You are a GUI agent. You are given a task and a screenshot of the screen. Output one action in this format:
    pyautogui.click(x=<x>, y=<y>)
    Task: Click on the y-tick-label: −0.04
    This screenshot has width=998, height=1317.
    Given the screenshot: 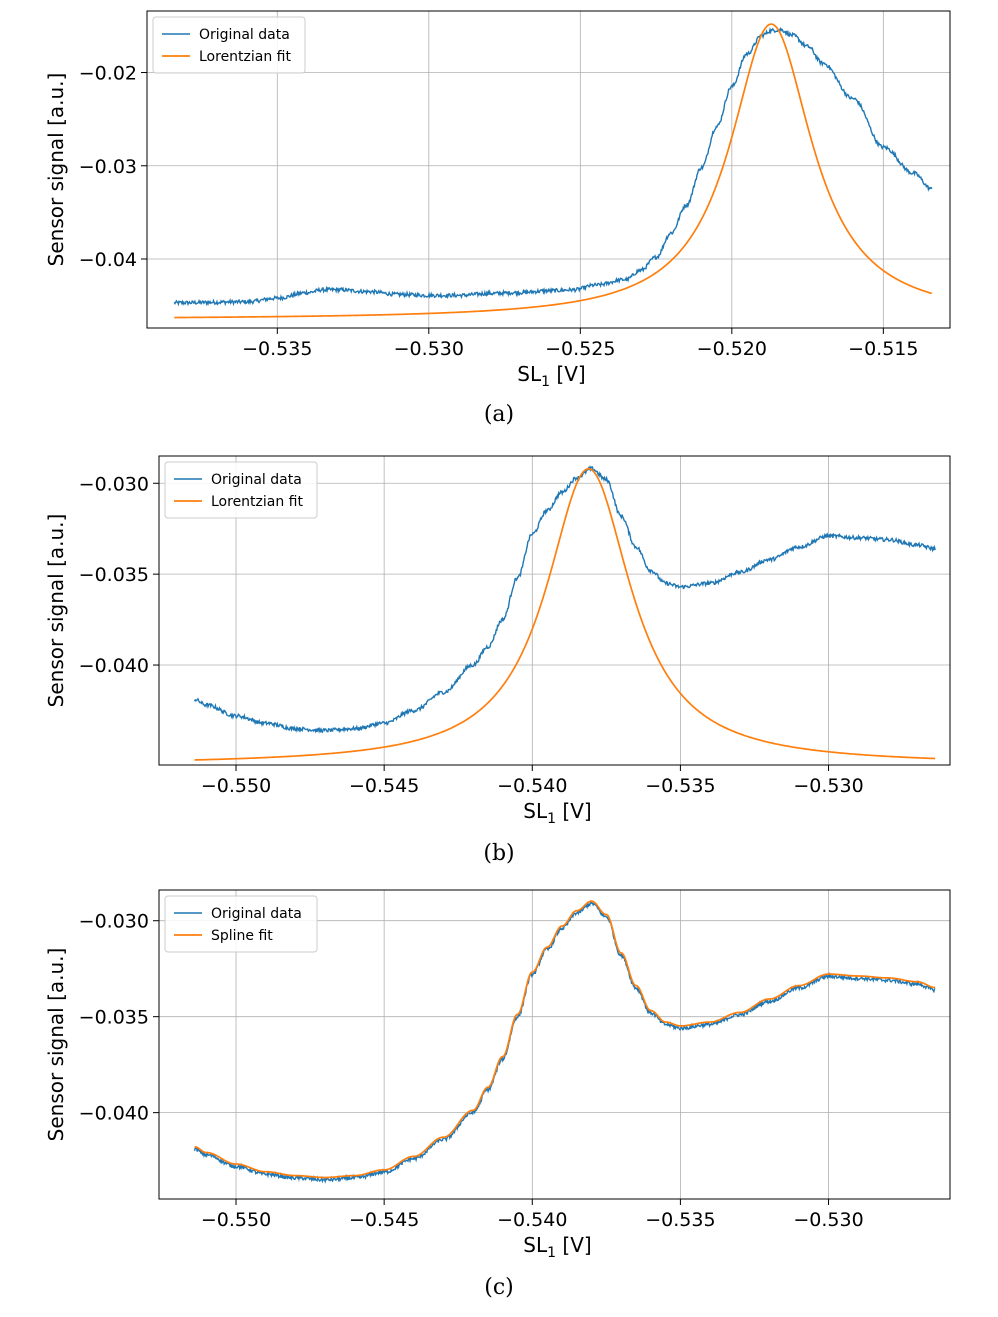 What is the action you would take?
    pyautogui.click(x=108, y=260)
    